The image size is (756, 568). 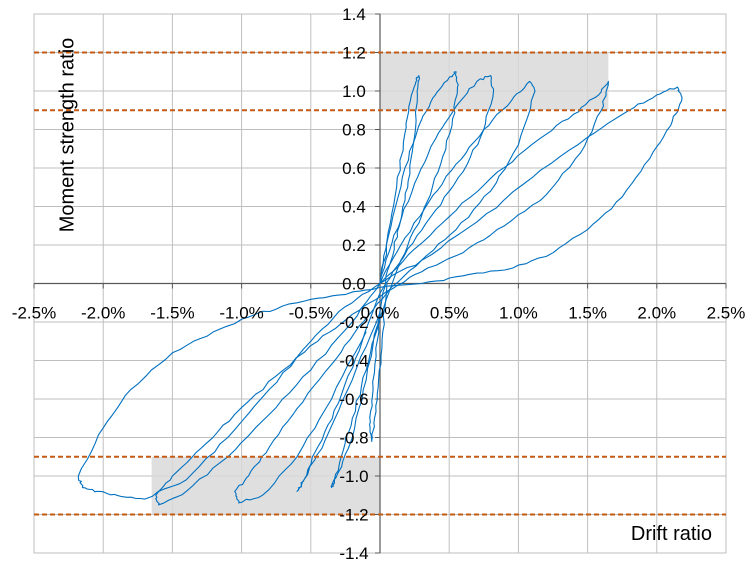 What do you see at coordinates (354, 168) in the screenshot?
I see `y-tick-label: 0.6` at bounding box center [354, 168].